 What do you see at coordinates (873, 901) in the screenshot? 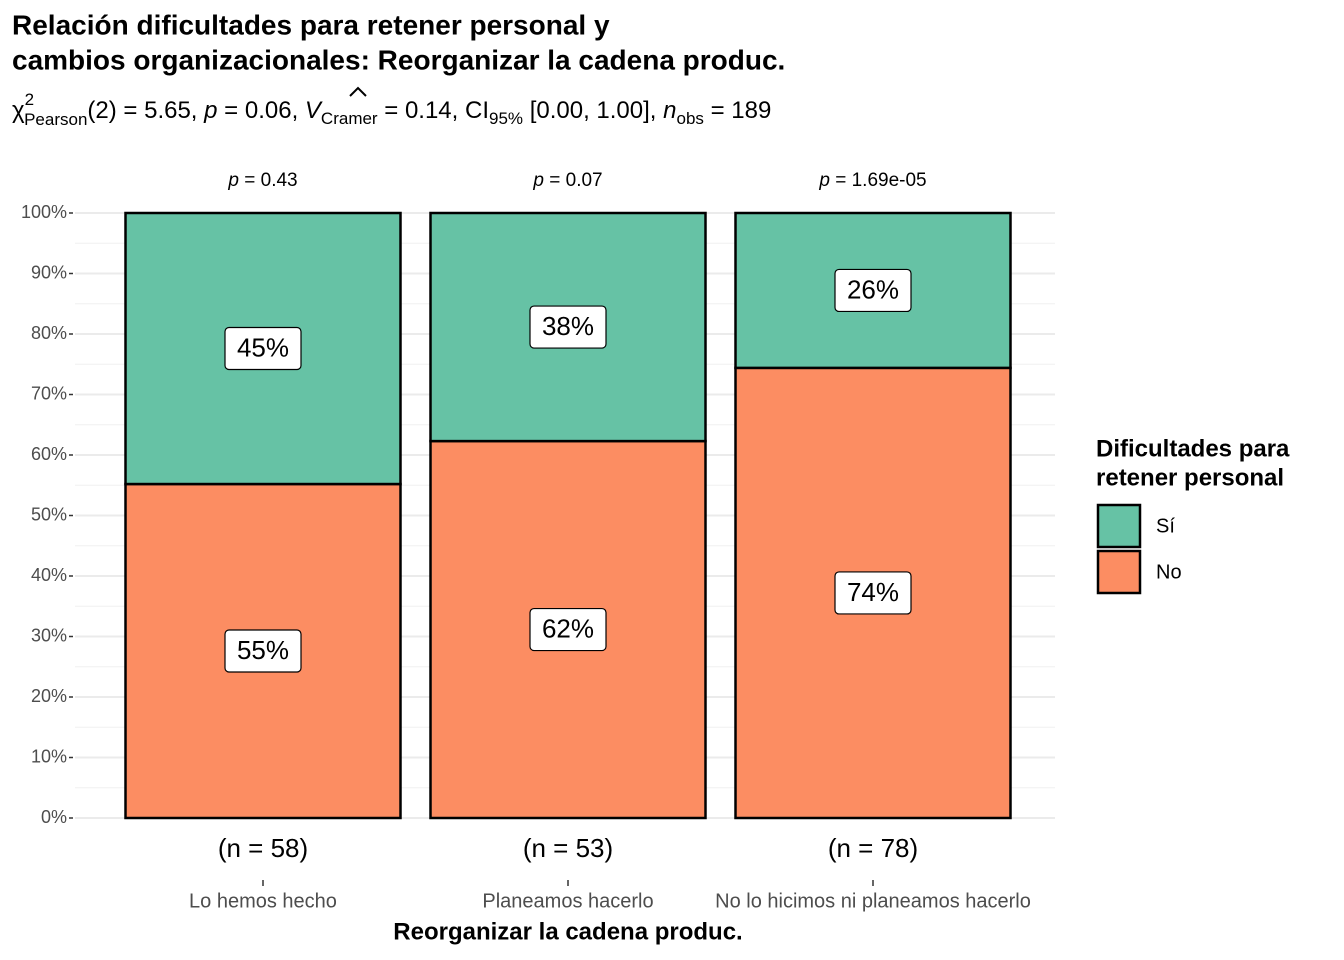
I see `x-tick-label: No lo hicimos ni planeamos hacerlo` at bounding box center [873, 901].